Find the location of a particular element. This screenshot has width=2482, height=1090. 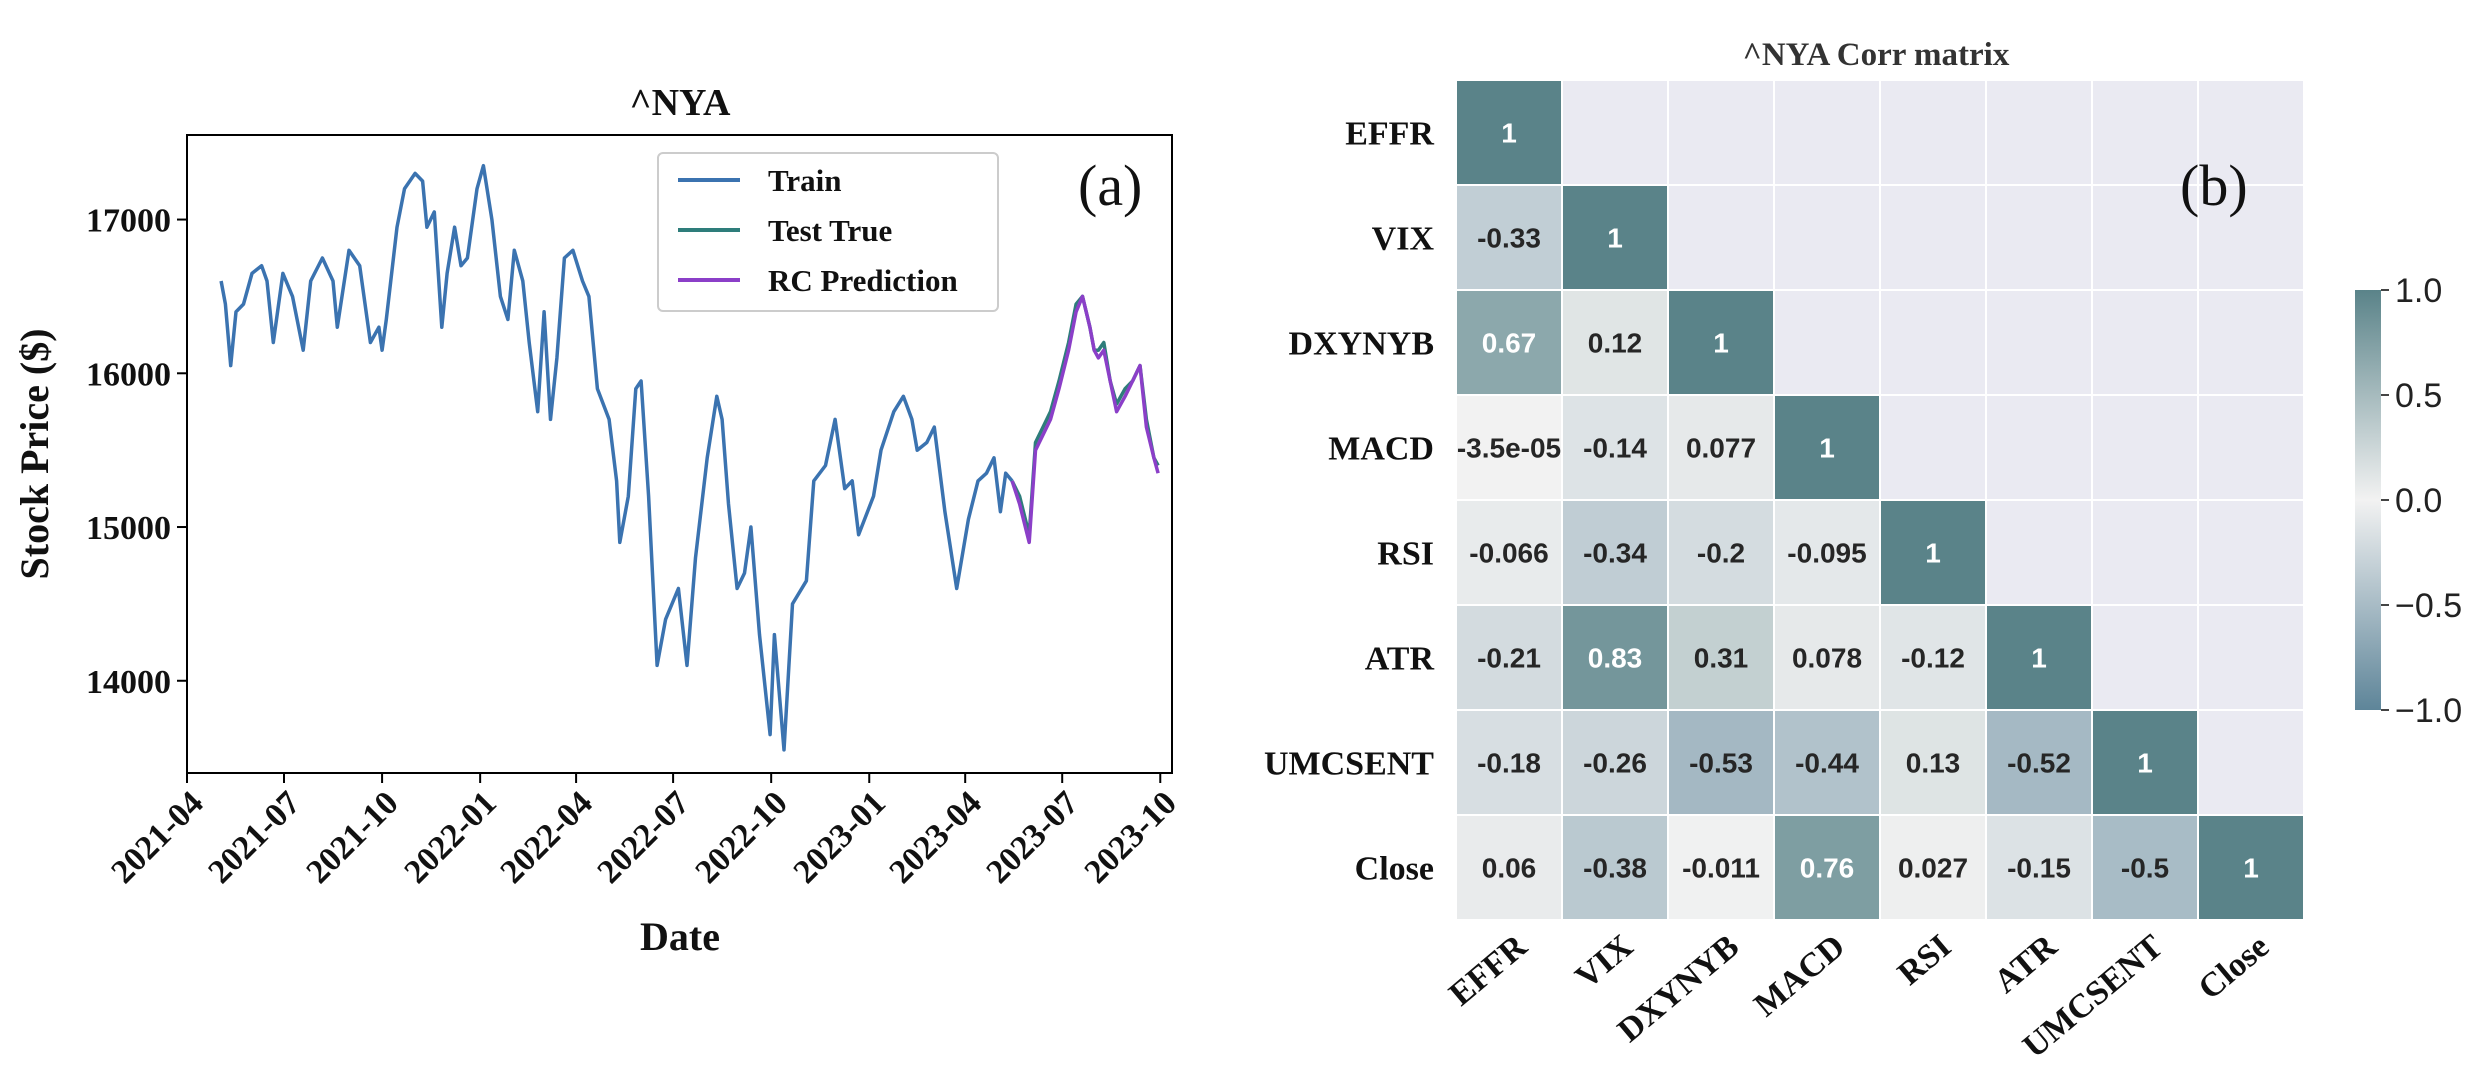

heatmap-cell-label: -0.33 is located at coordinates (1509, 238).